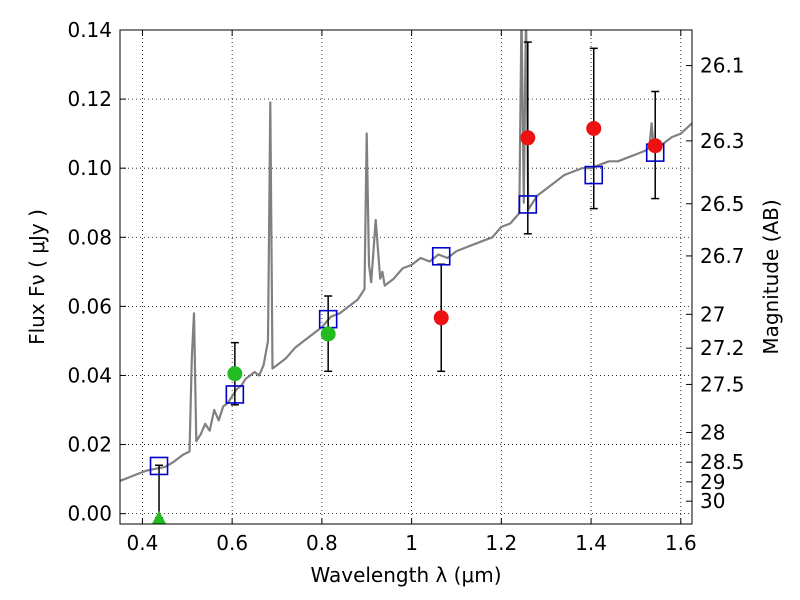 Image resolution: width=800 pixels, height=600 pixels. What do you see at coordinates (712, 482) in the screenshot?
I see `mag-tick-label: 29` at bounding box center [712, 482].